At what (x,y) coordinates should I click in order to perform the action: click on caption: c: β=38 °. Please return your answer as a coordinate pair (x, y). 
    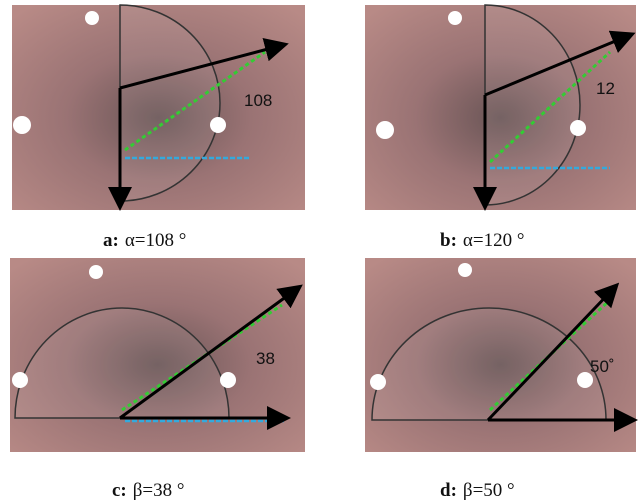
    Looking at the image, I should click on (148, 490).